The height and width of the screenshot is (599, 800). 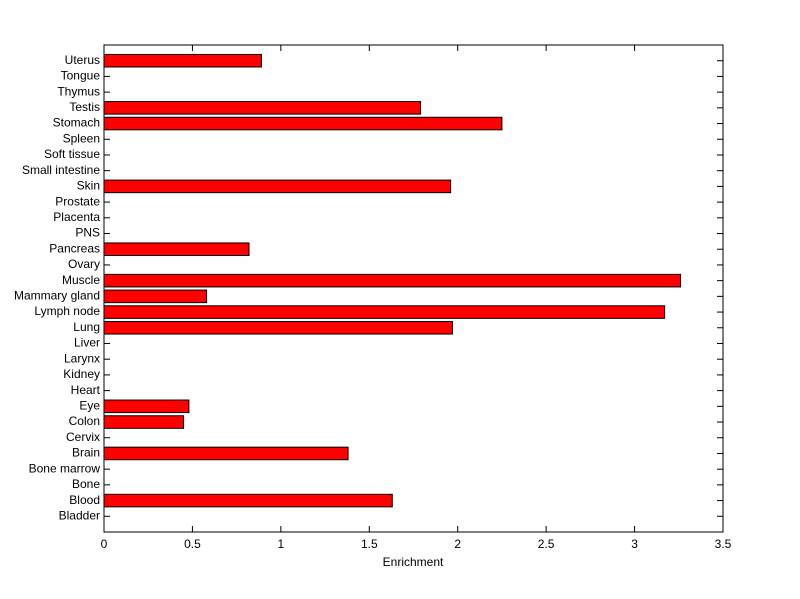 What do you see at coordinates (74, 248) in the screenshot?
I see `y-tick-label: Pancreas` at bounding box center [74, 248].